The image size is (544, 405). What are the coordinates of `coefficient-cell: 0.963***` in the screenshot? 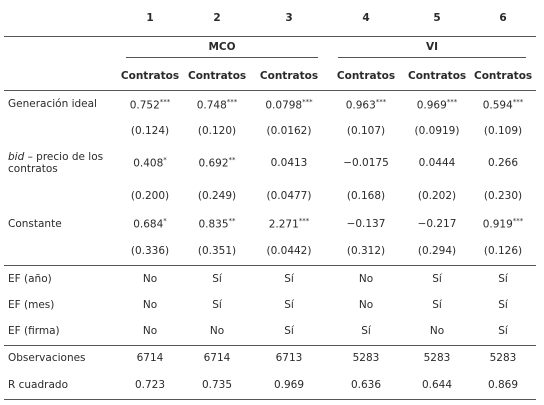 It's located at (366, 104).